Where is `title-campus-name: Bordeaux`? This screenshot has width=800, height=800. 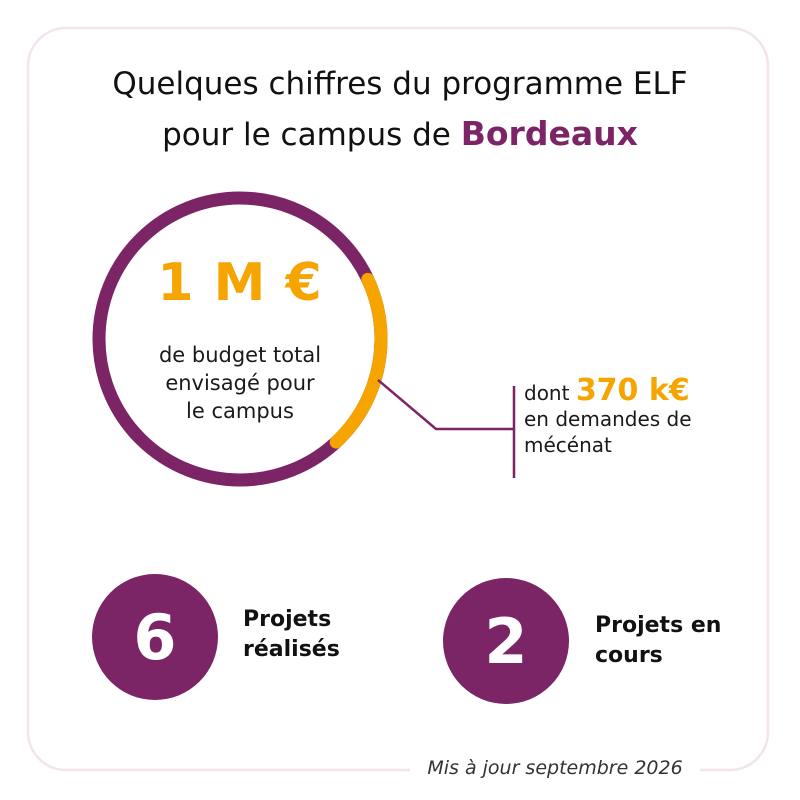
title-campus-name: Bordeaux is located at coordinates (549, 133).